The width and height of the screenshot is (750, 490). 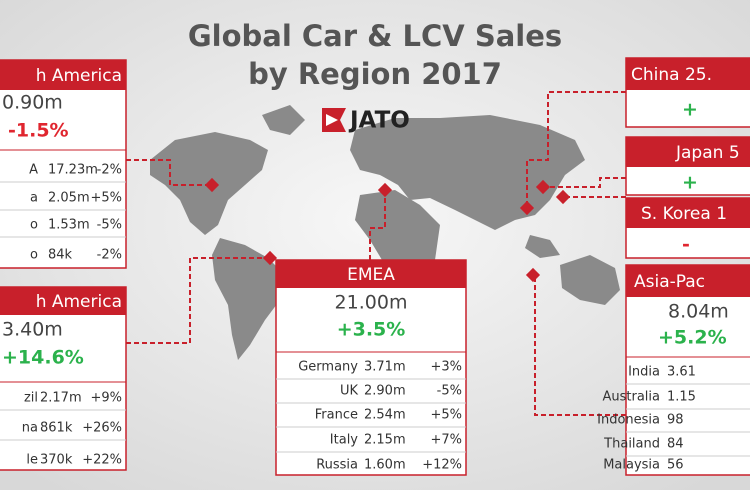 What do you see at coordinates (349, 391) in the screenshot?
I see `table-cell: UK` at bounding box center [349, 391].